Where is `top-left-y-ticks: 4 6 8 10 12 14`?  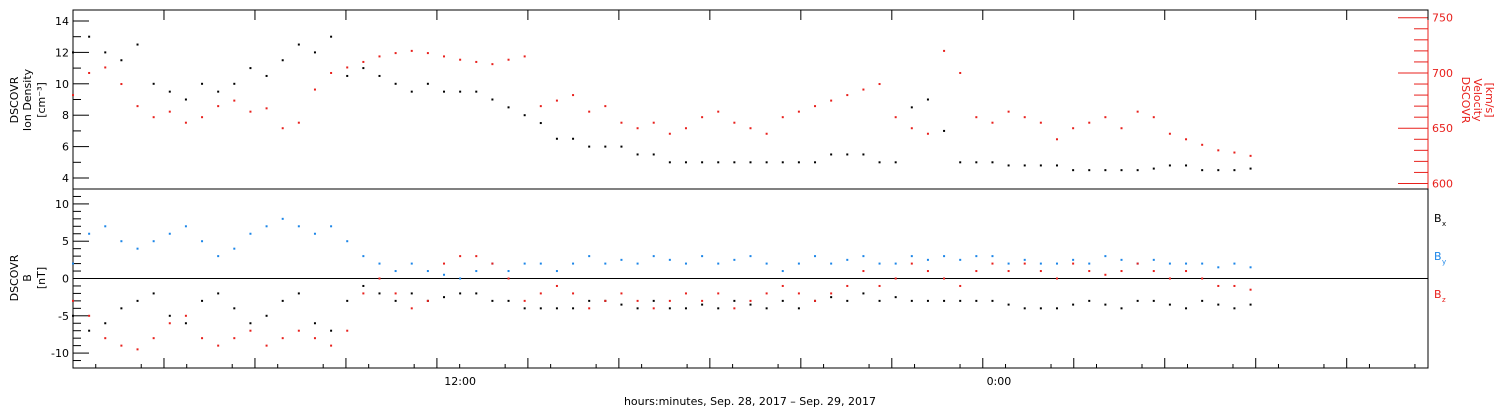
top-left-y-ticks: 4 6 8 10 12 14 is located at coordinates (72, 100).